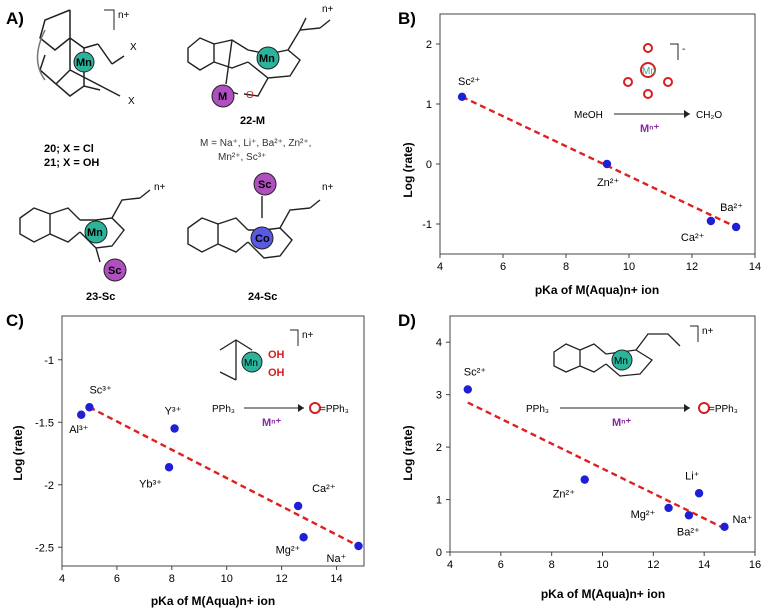  Describe the element at coordinates (334, 409) in the screenshot. I see `inset-c-product: =PPh₃` at that location.